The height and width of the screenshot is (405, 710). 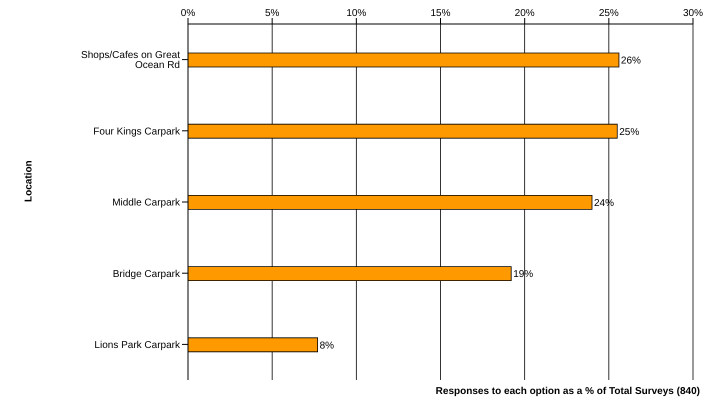 What do you see at coordinates (130, 61) in the screenshot?
I see `y-tick-label: Shops/Cafes on Great Ocean Rd` at bounding box center [130, 61].